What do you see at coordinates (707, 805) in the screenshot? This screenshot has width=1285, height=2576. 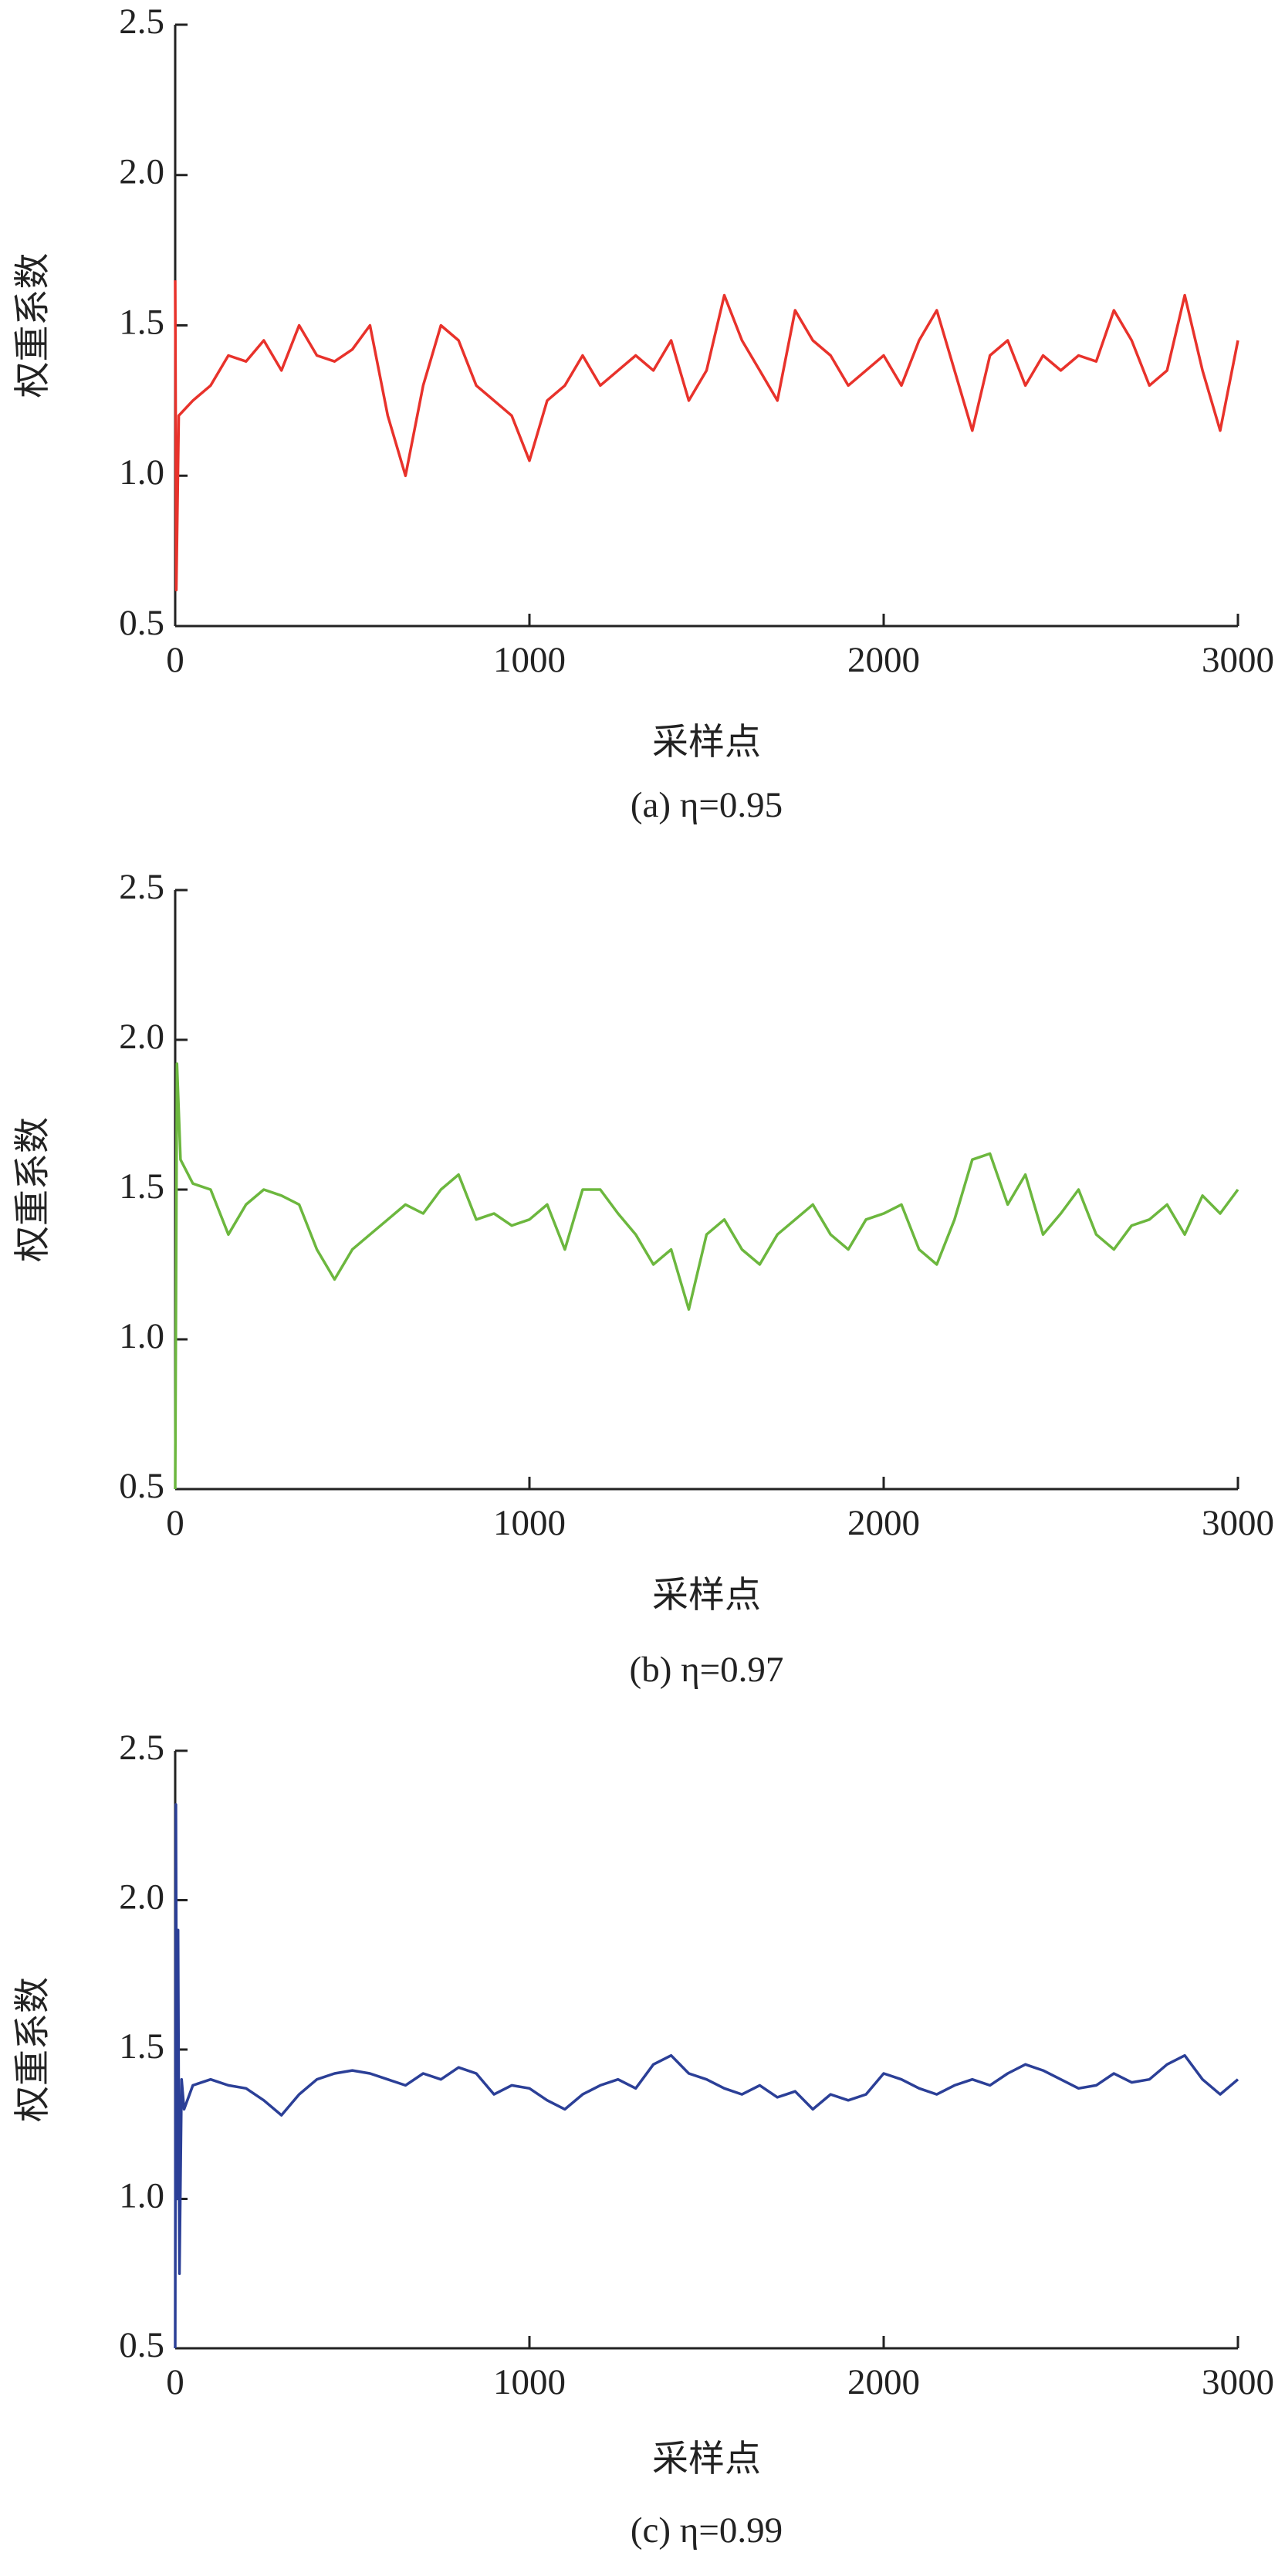 I see `caption: (a) η=0.95` at bounding box center [707, 805].